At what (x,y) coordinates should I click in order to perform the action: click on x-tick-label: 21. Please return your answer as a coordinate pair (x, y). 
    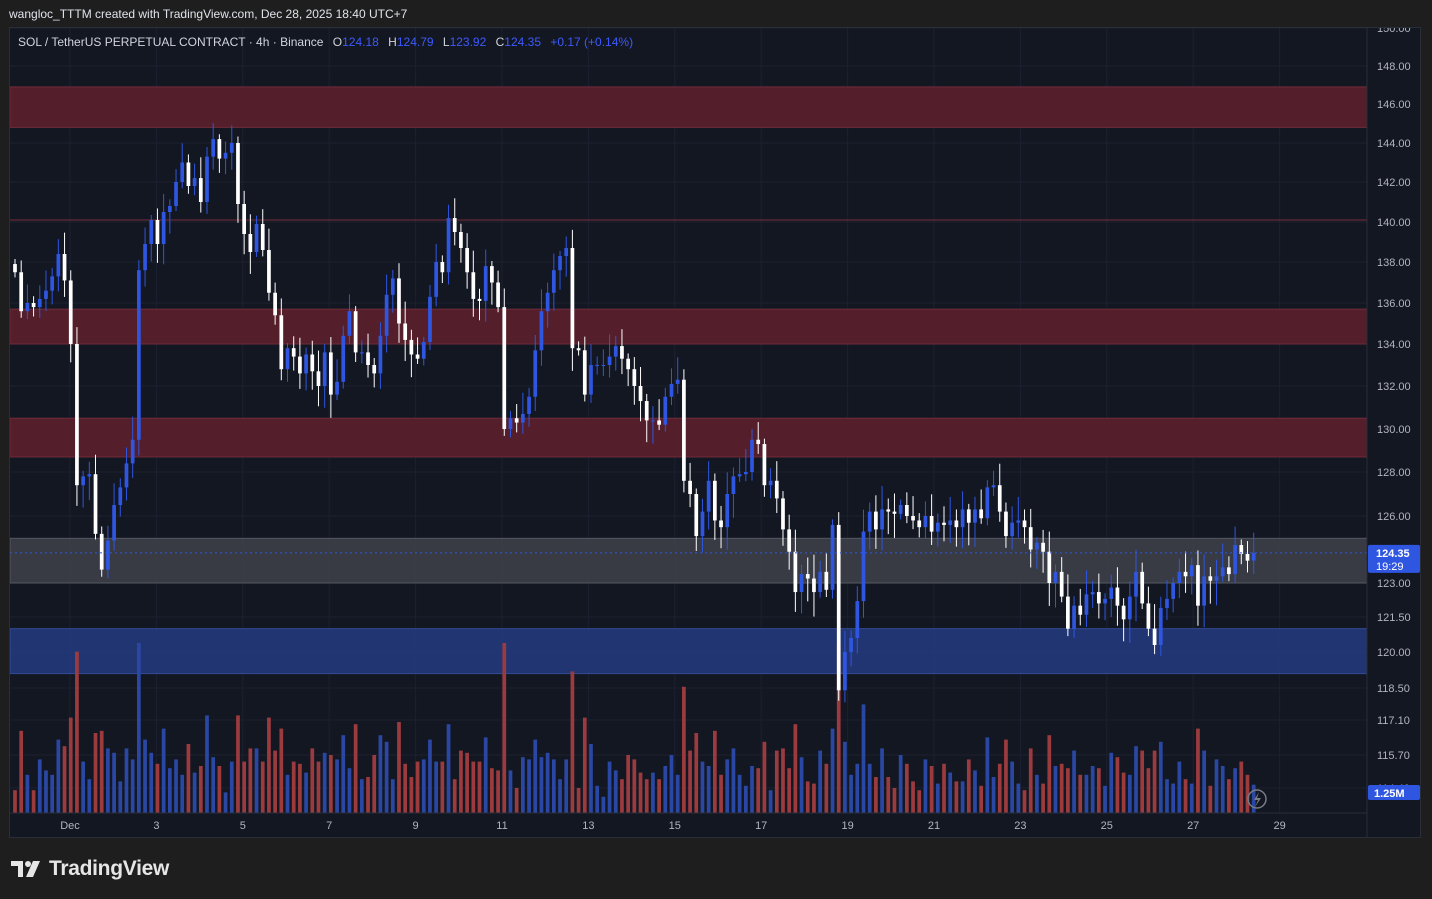
    Looking at the image, I should click on (934, 826).